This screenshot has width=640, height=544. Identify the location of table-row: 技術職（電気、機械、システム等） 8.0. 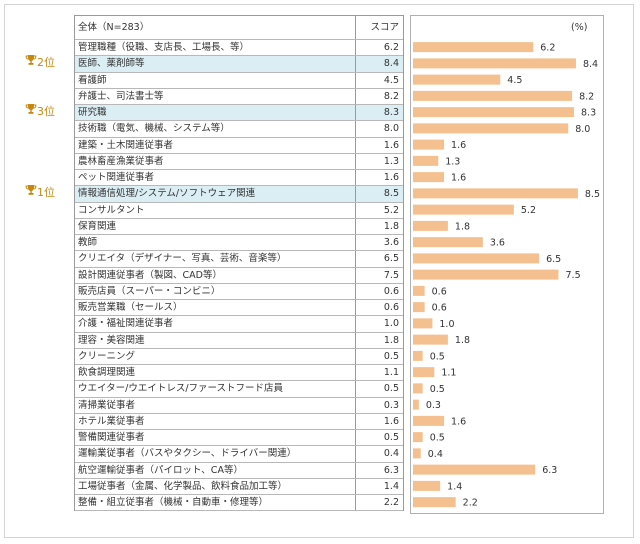
(239, 129).